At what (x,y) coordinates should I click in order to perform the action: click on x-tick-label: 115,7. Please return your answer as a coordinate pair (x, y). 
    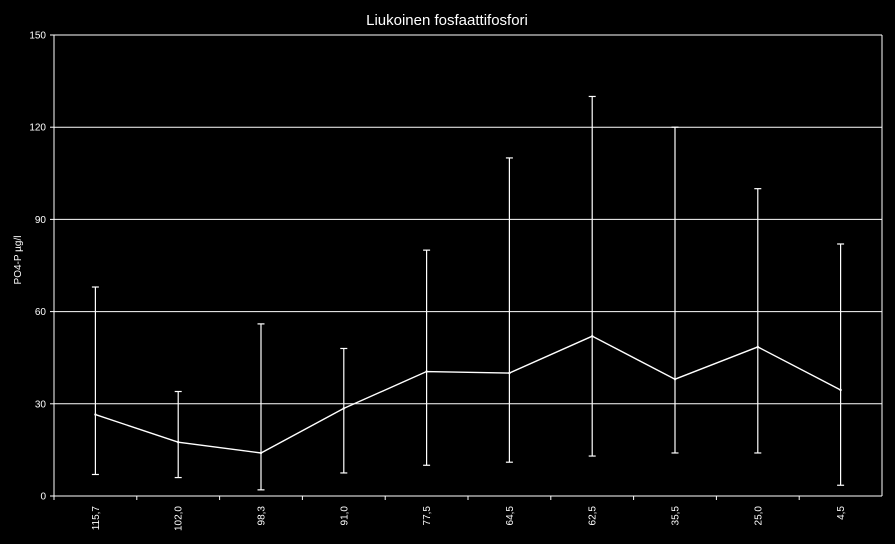
    Looking at the image, I should click on (96, 518).